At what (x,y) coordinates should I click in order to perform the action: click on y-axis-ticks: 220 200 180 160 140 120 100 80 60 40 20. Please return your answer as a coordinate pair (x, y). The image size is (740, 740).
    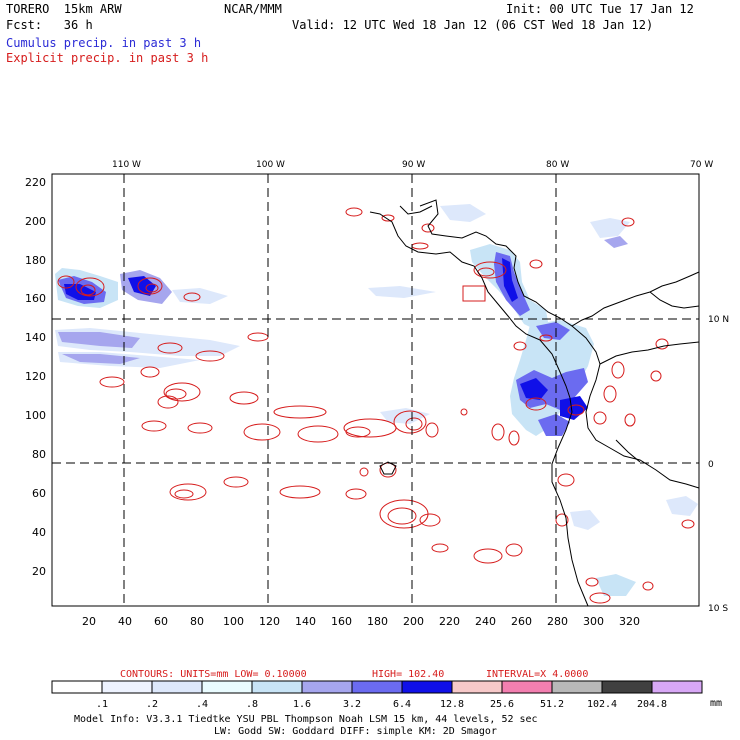
    Looking at the image, I should click on (35, 377).